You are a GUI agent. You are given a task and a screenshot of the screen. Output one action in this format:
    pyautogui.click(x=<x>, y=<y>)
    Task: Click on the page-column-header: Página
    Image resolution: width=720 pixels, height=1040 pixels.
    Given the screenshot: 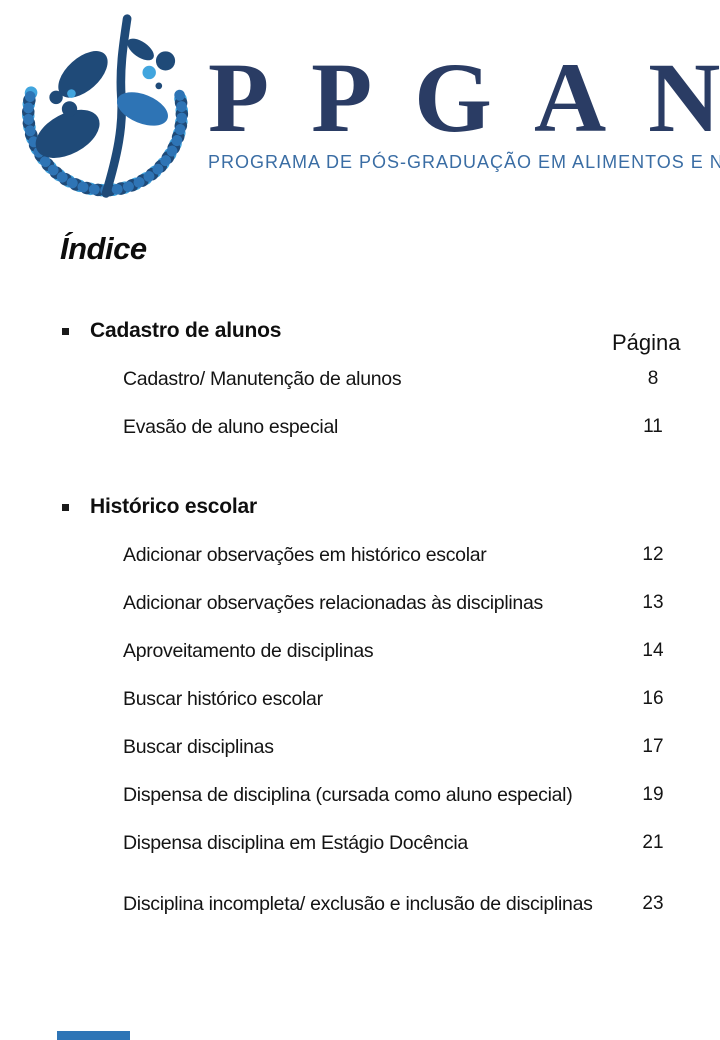 What is the action you would take?
    pyautogui.click(x=646, y=342)
    